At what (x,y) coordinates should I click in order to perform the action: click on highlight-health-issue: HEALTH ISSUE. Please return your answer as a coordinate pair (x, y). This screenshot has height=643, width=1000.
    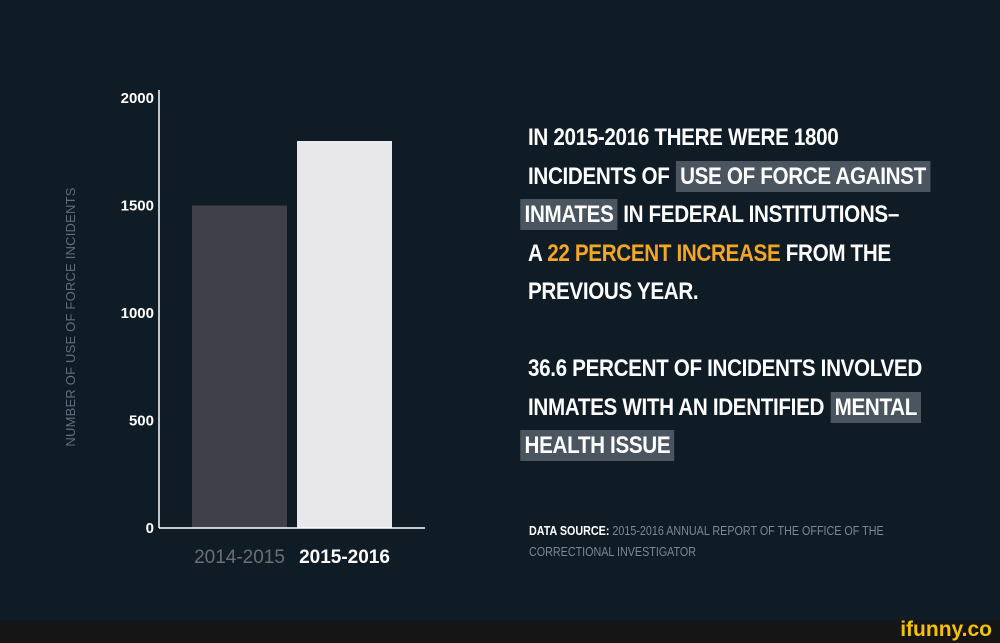
    Looking at the image, I should click on (597, 445).